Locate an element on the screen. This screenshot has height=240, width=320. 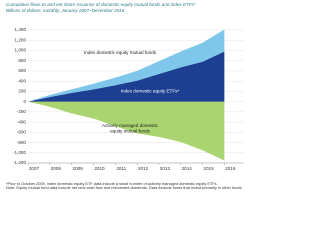
y-tick-label: -800 is located at coordinates (22, 142).